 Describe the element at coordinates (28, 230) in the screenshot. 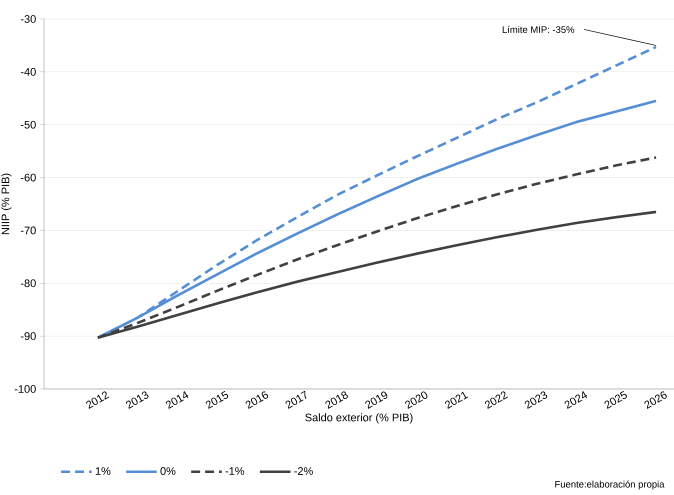

I see `y-tick-label: -70` at that location.